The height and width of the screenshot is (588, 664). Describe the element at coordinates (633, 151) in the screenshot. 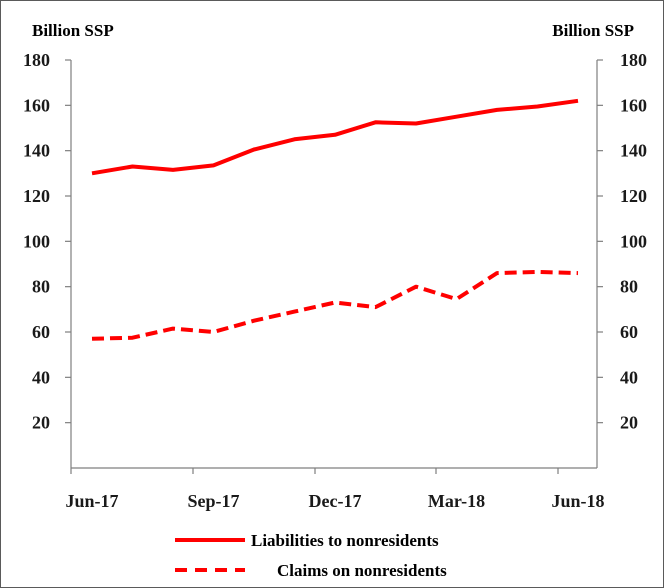

I see `right-y-tick-label: 140` at that location.